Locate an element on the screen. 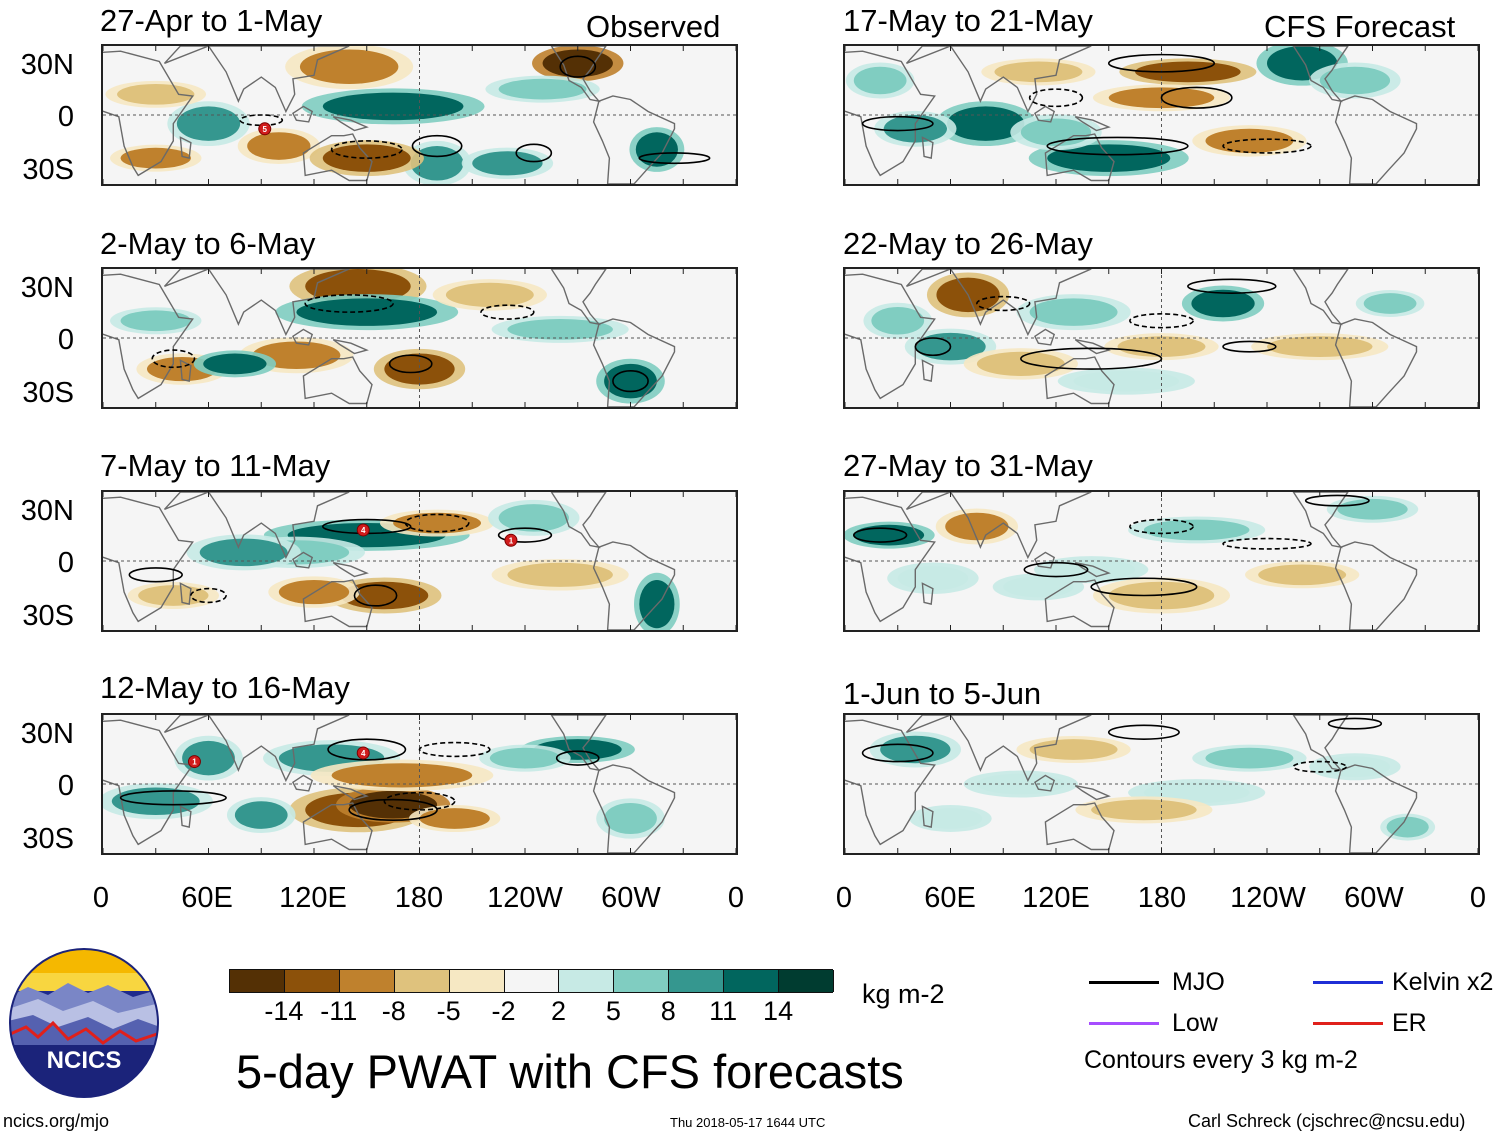 The image size is (1510, 1137). storm-marker: 5 is located at coordinates (265, 129).